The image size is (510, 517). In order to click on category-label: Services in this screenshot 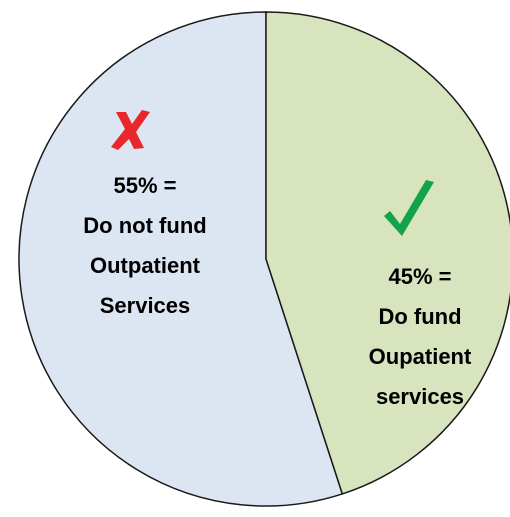, I will do `click(145, 305)`.